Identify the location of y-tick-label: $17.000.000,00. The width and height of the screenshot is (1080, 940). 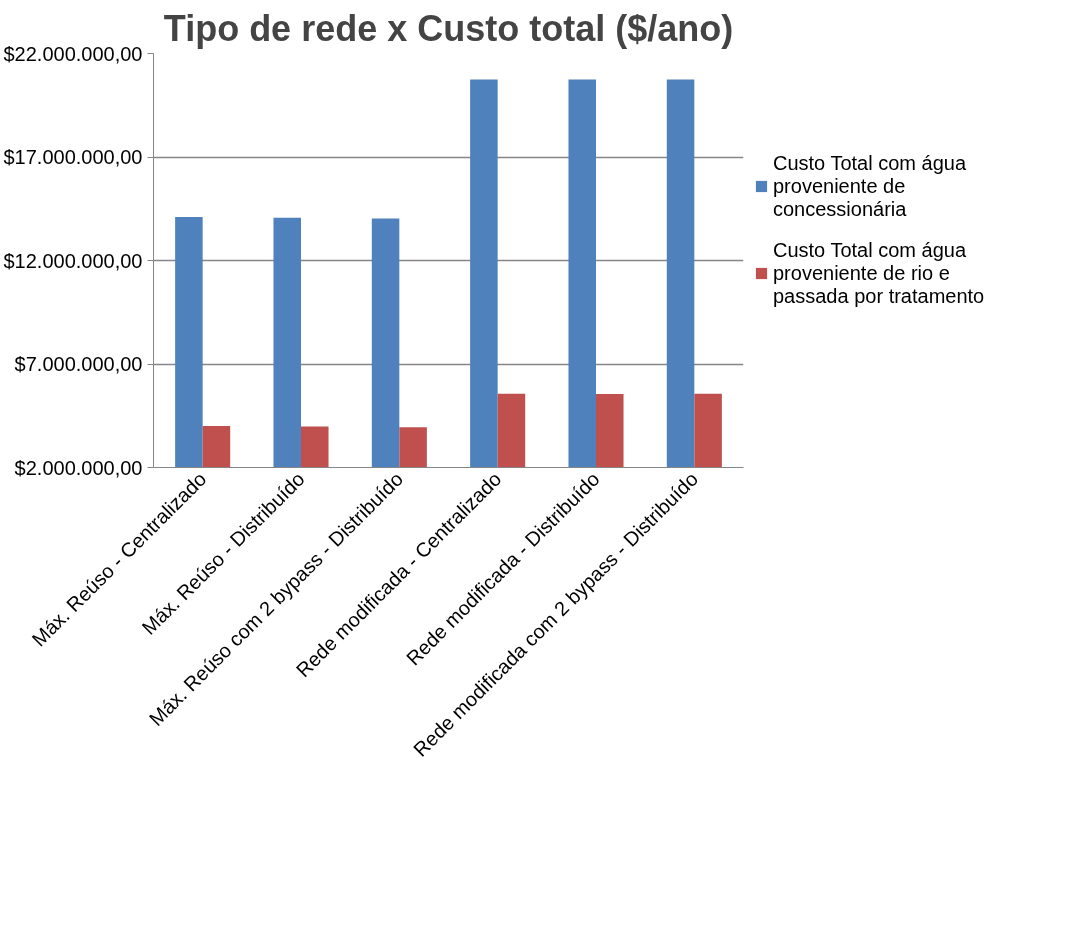
(73, 157).